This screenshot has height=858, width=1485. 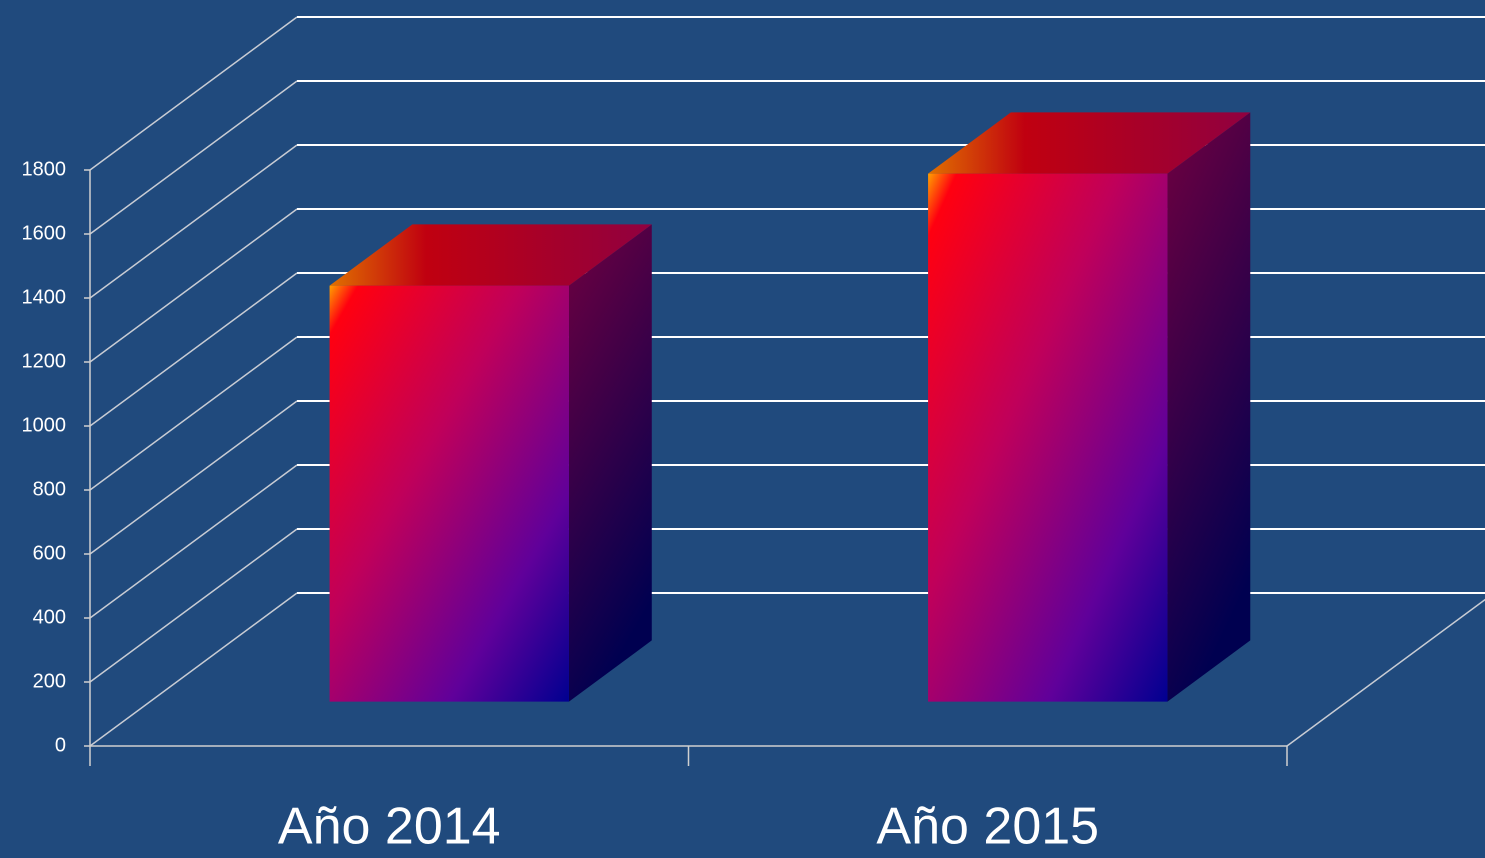 I want to click on y-tick-label: 1200, so click(x=44, y=361).